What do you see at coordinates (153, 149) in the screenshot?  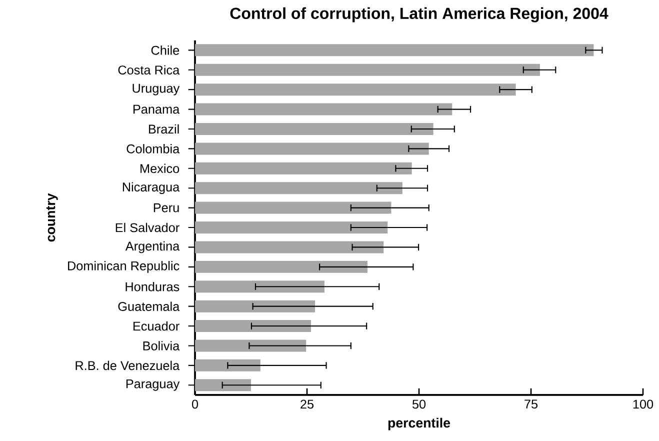 I see `y-tick-label: Colombia` at bounding box center [153, 149].